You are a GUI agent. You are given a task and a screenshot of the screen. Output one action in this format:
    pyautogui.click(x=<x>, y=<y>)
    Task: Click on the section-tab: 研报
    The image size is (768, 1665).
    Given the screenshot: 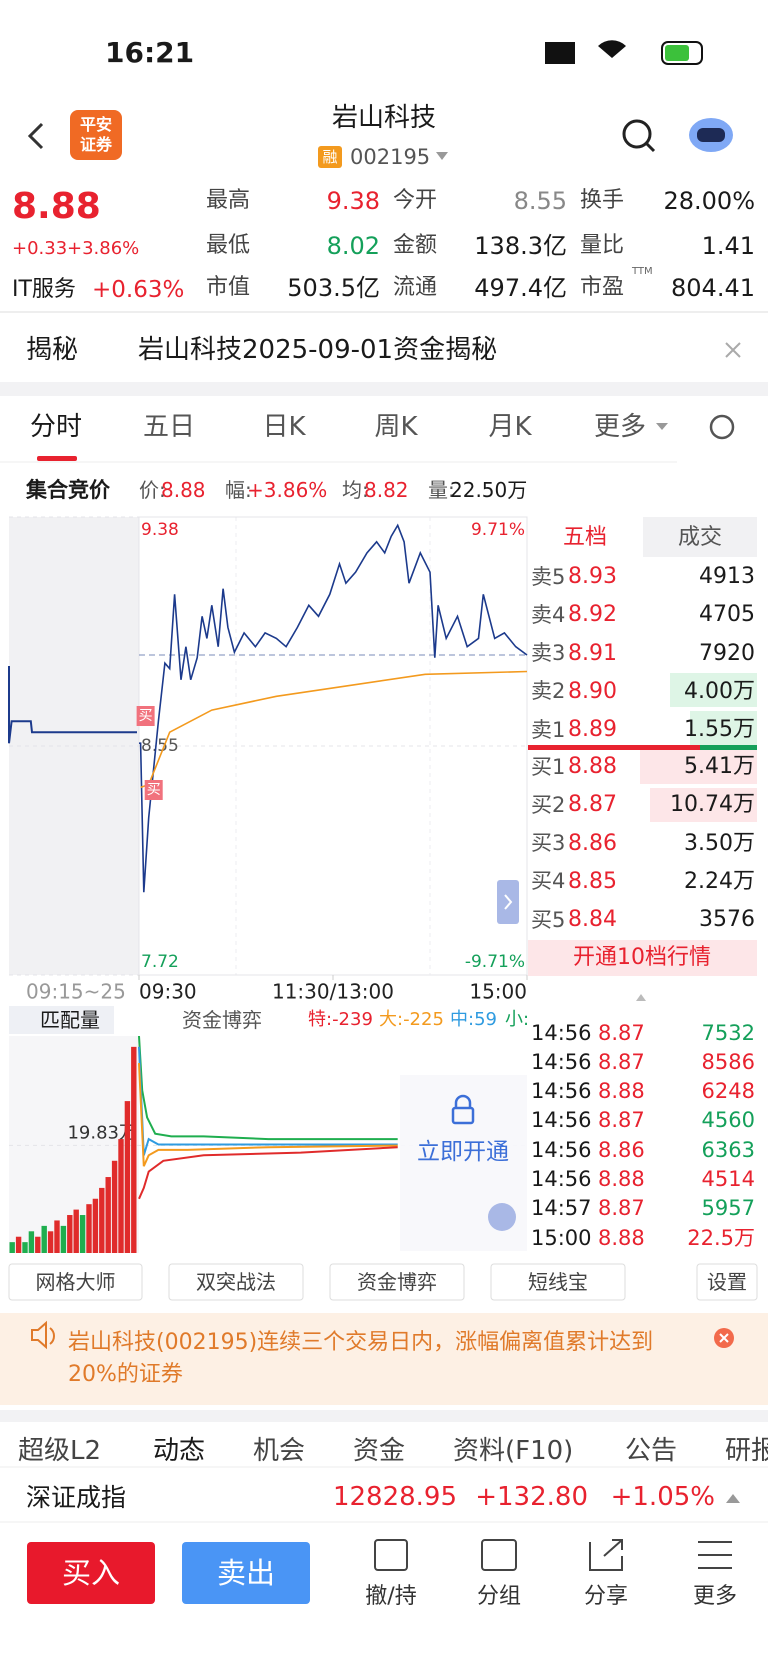 What is the action you would take?
    pyautogui.click(x=746, y=1451)
    